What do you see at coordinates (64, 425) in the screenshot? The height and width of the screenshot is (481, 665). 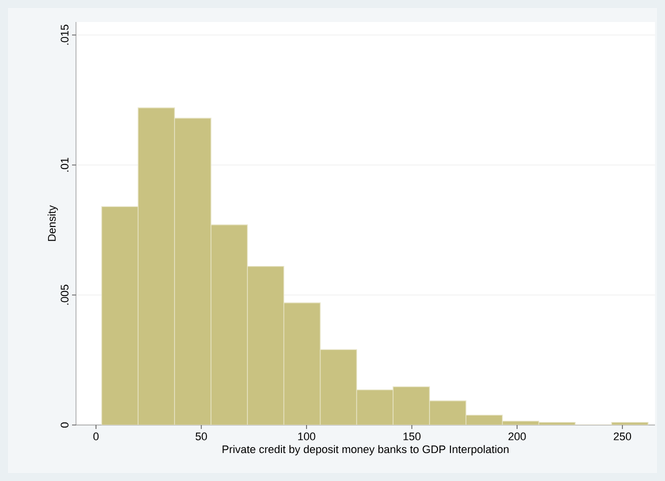 I see `y-tick-label: 0` at bounding box center [64, 425].